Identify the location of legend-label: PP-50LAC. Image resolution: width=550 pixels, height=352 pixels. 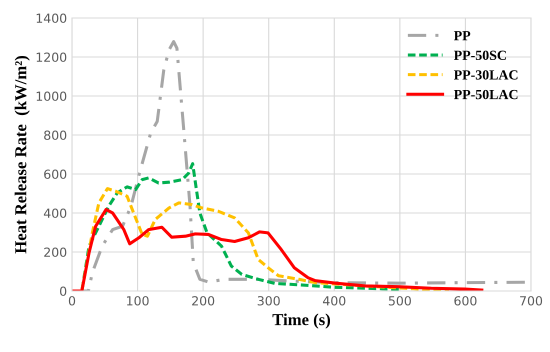
(486, 95).